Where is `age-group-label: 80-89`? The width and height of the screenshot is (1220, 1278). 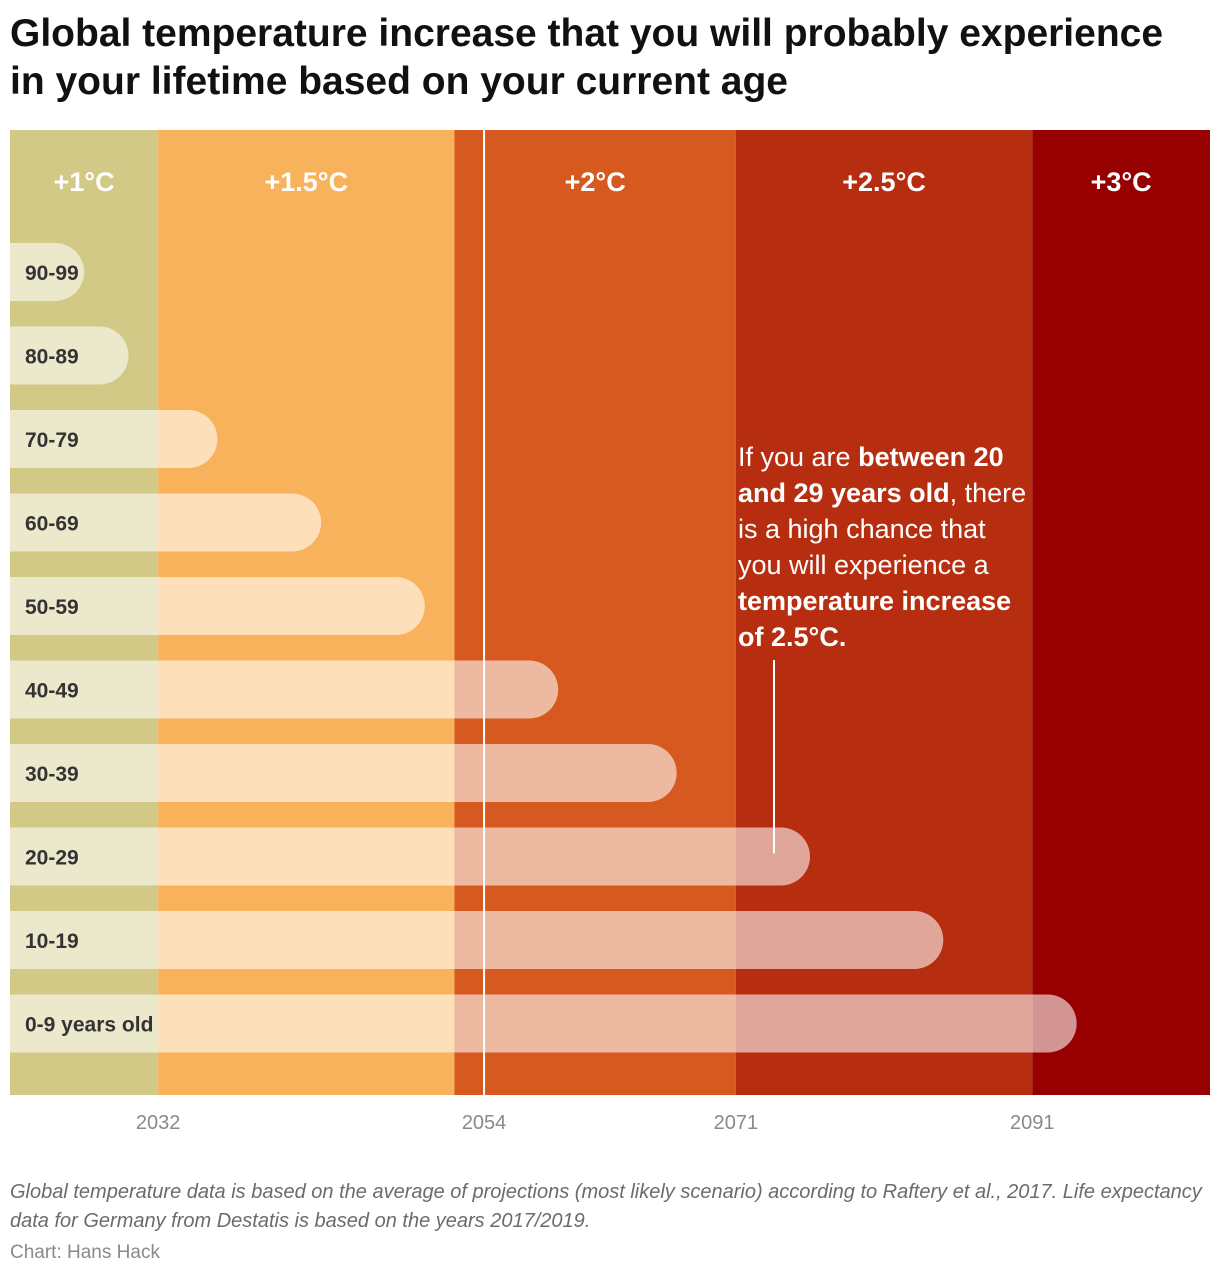 age-group-label: 80-89 is located at coordinates (52, 357).